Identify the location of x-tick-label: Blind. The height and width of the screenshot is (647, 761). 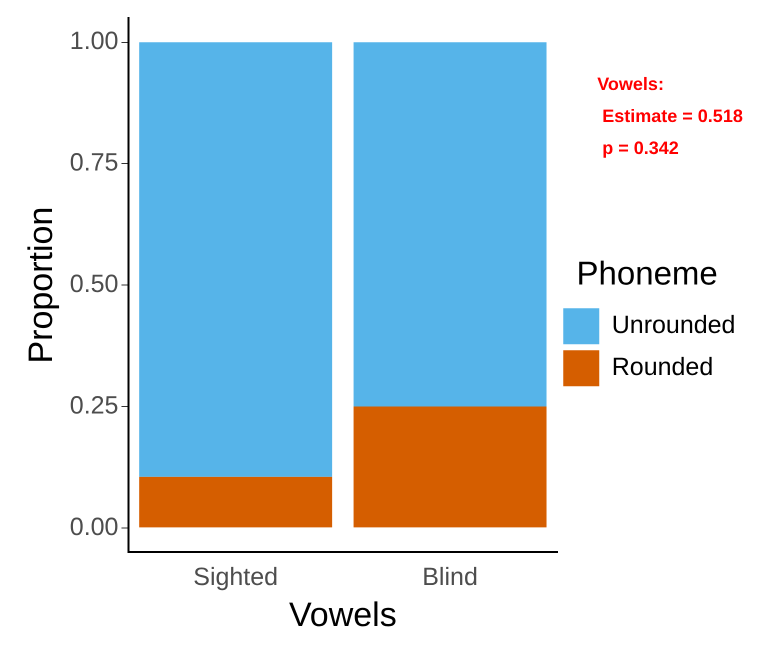
(450, 577).